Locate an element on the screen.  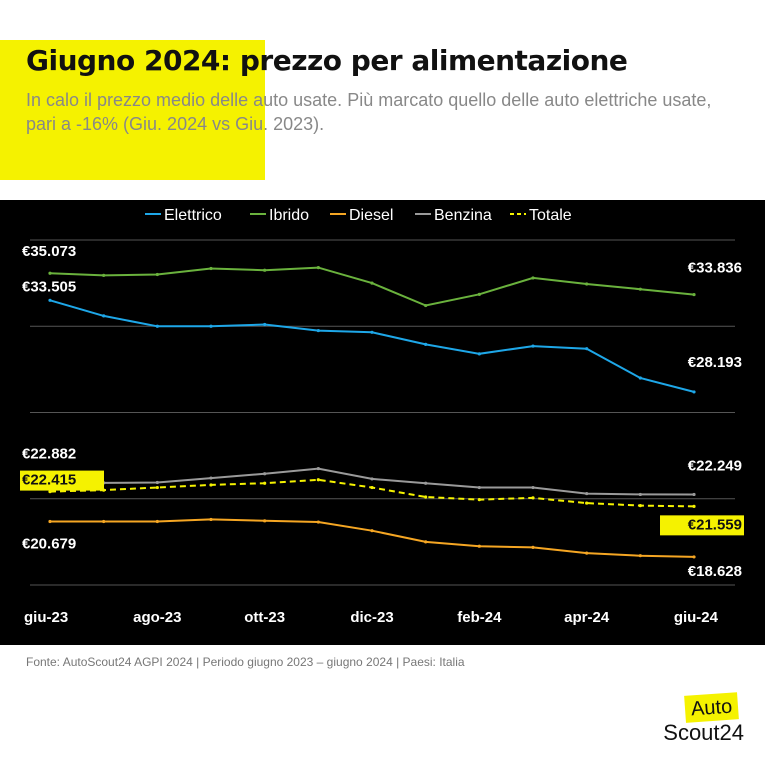
data-label-diesel-end: €18.628 is located at coordinates (715, 571).